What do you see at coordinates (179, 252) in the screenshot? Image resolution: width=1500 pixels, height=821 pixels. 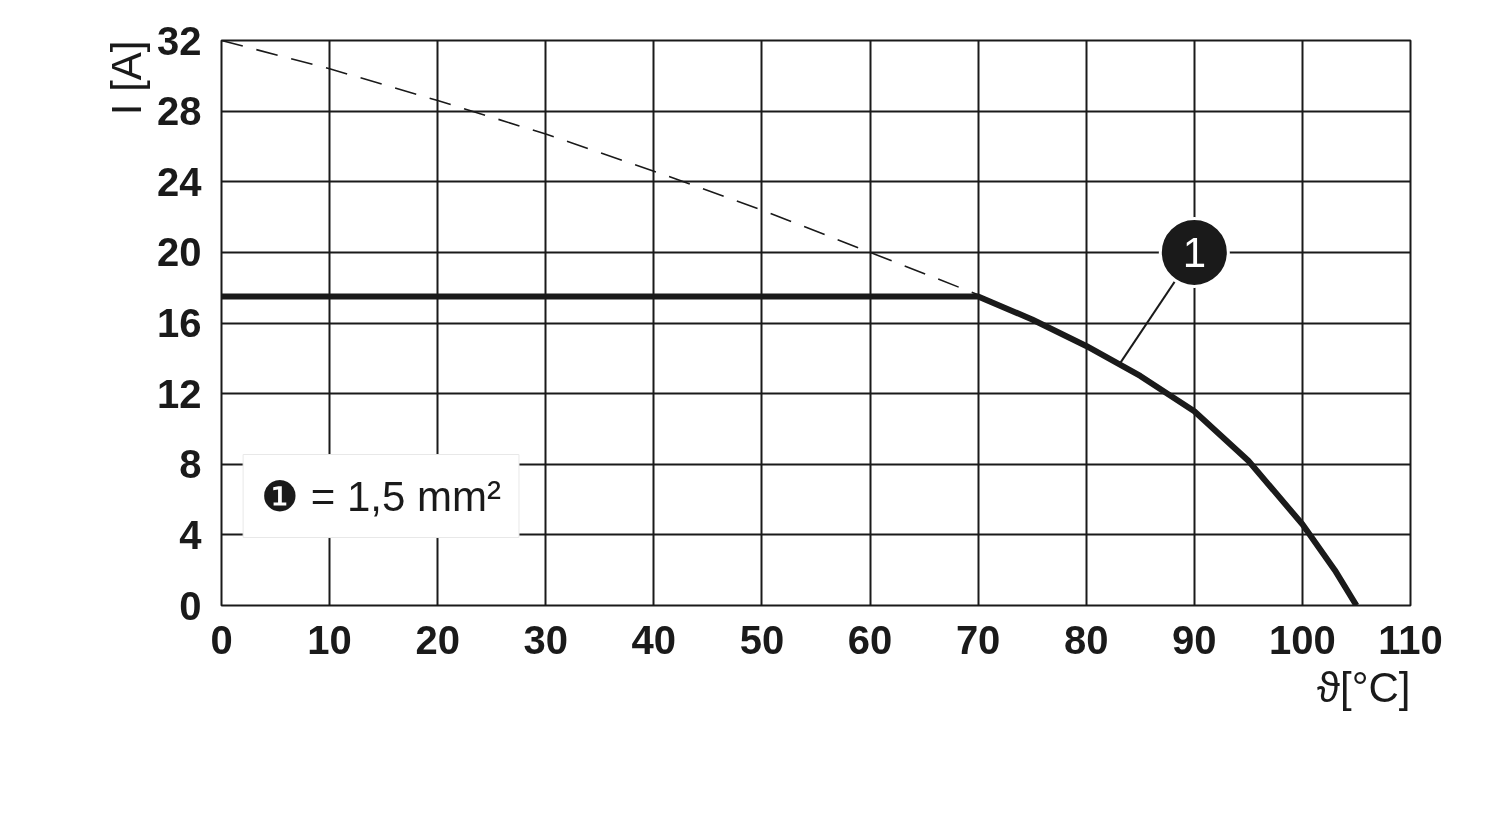 I see `y-tick-label: 20` at bounding box center [179, 252].